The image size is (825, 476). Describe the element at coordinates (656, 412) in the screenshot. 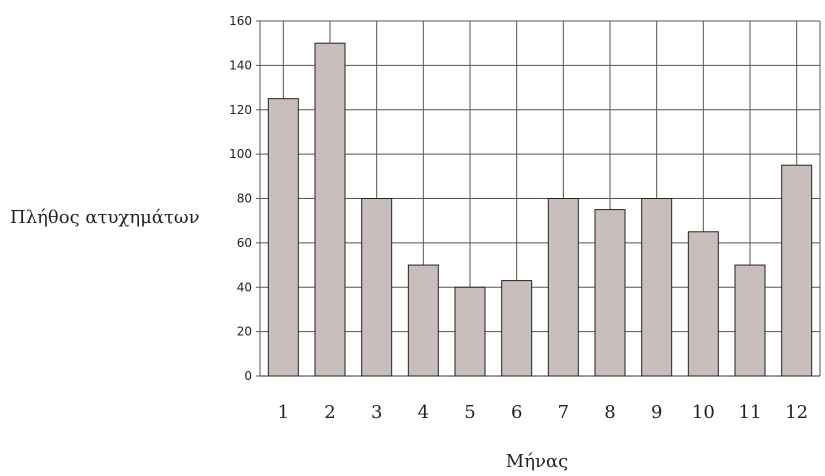

I see `x-tick-label: 9` at that location.